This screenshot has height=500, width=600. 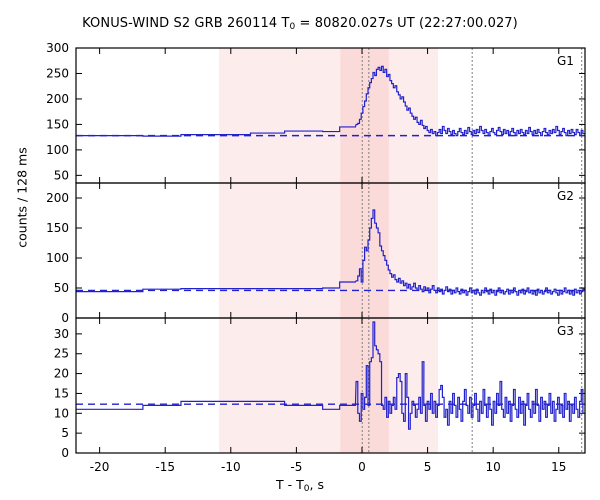 I want to click on lightcurve-g2, so click(x=330, y=252).